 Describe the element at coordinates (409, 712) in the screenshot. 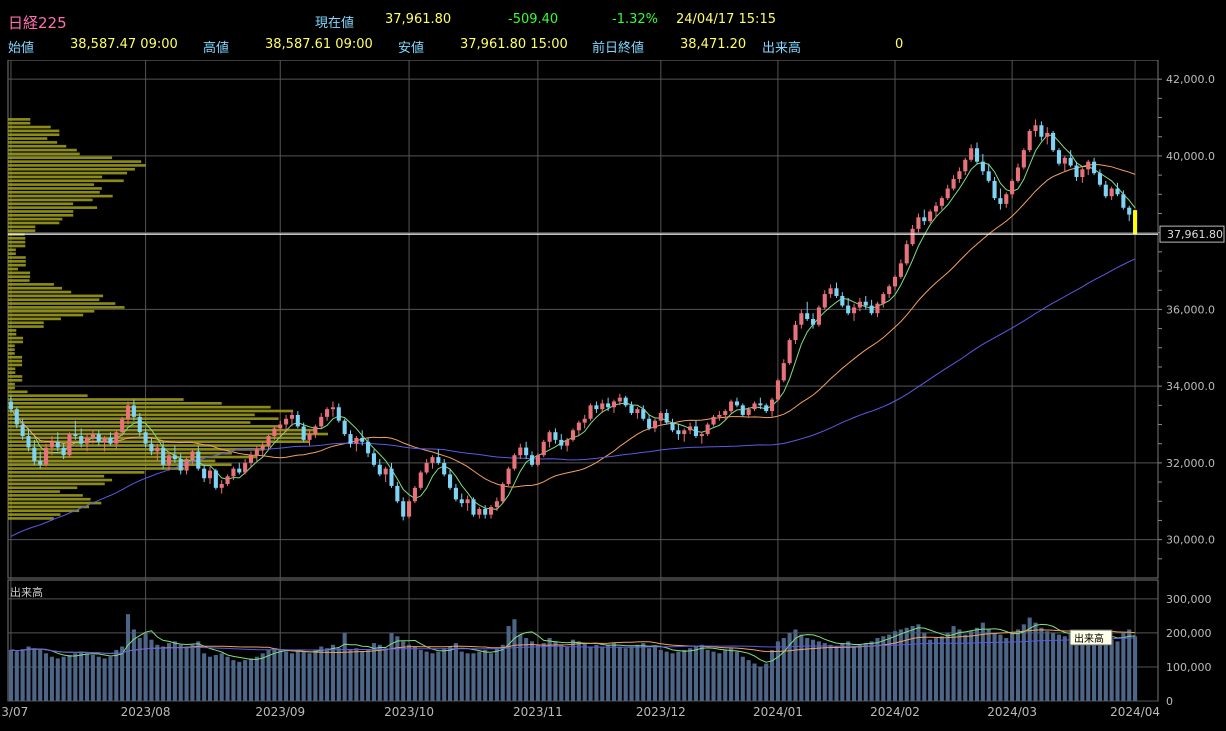

I see `date-tick-label: 2023/10` at that location.